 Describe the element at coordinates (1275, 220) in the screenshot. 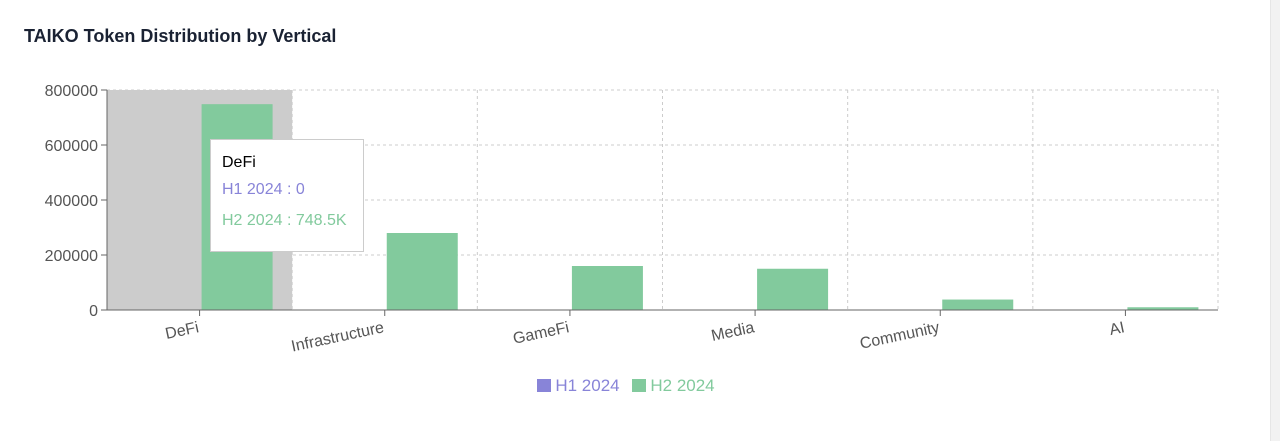

I see `scrollbar-edge` at that location.